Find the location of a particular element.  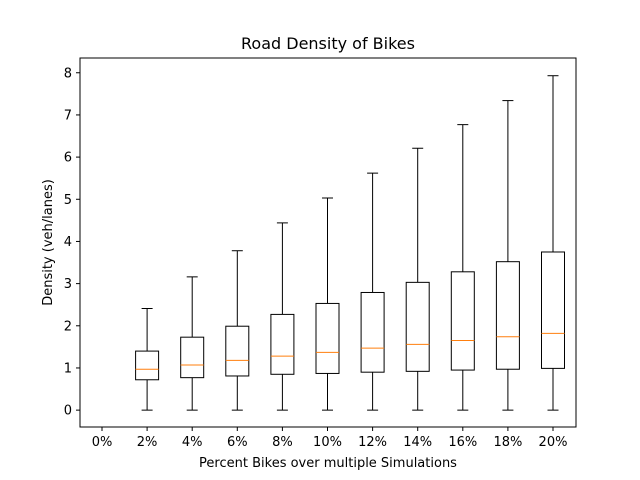

x-tick-label: 14% is located at coordinates (417, 442).